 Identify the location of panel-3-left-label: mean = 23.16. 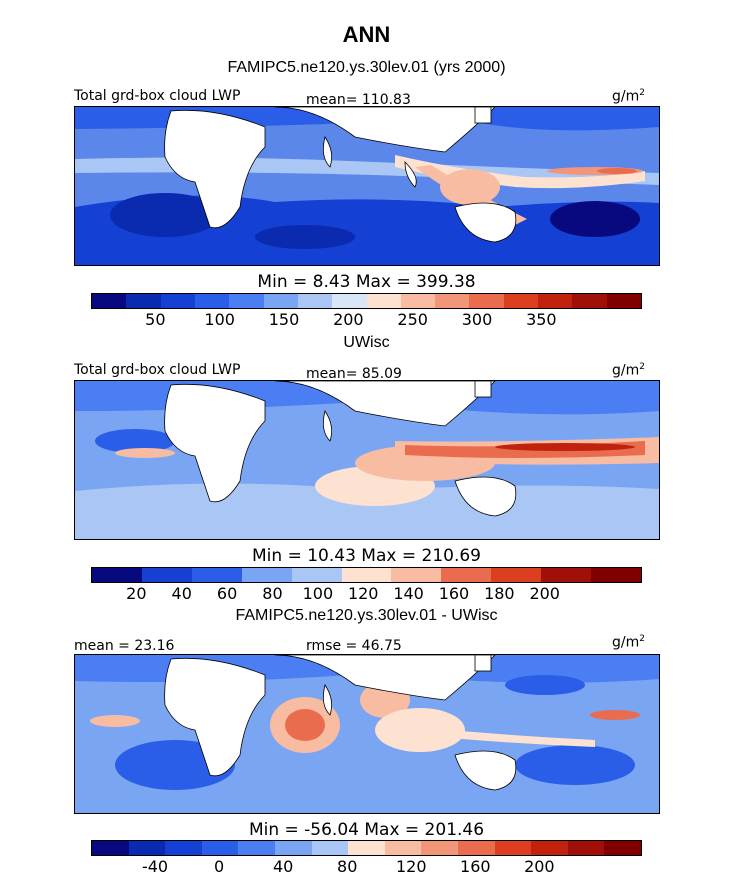
(124, 646).